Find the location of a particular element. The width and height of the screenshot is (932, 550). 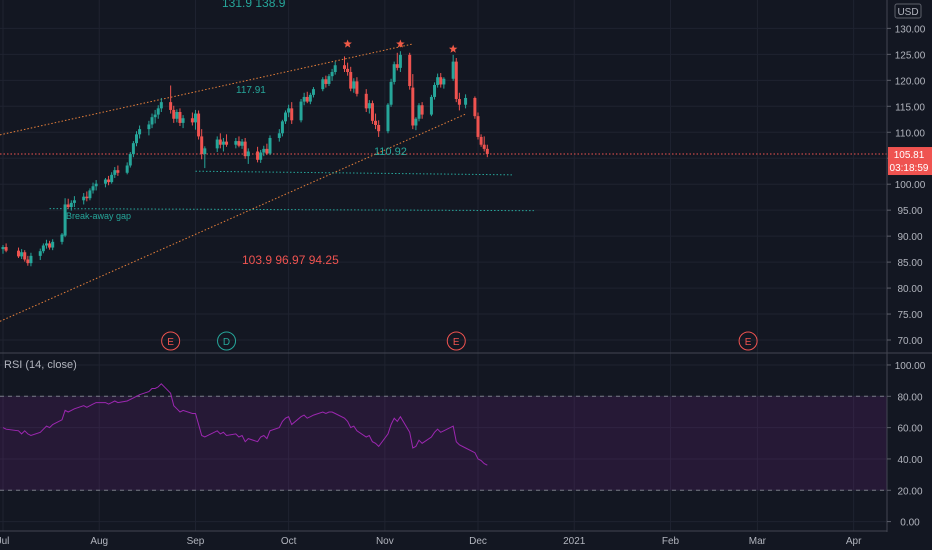

event-label: E is located at coordinates (456, 342).